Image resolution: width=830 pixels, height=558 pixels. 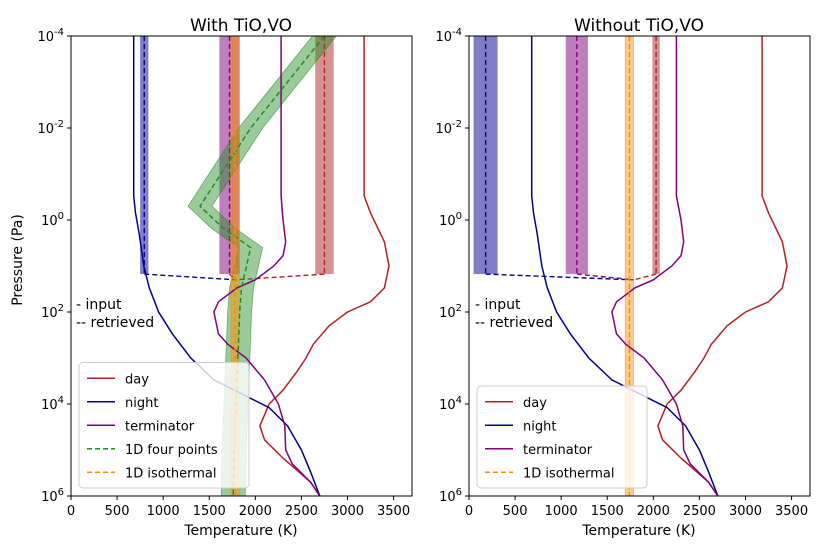 I want to click on y-axis-label: Pressure (Pa), so click(x=18, y=260).